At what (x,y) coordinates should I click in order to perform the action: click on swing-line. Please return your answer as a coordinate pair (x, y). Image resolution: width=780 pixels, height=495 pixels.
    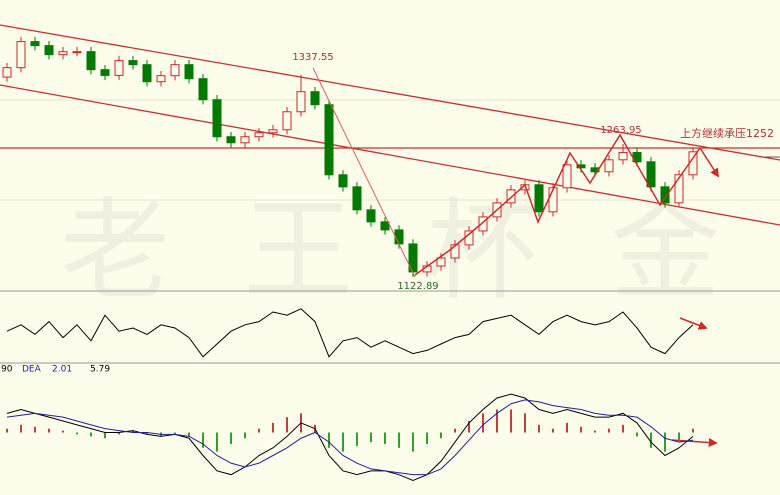
    Looking at the image, I should click on (364, 172).